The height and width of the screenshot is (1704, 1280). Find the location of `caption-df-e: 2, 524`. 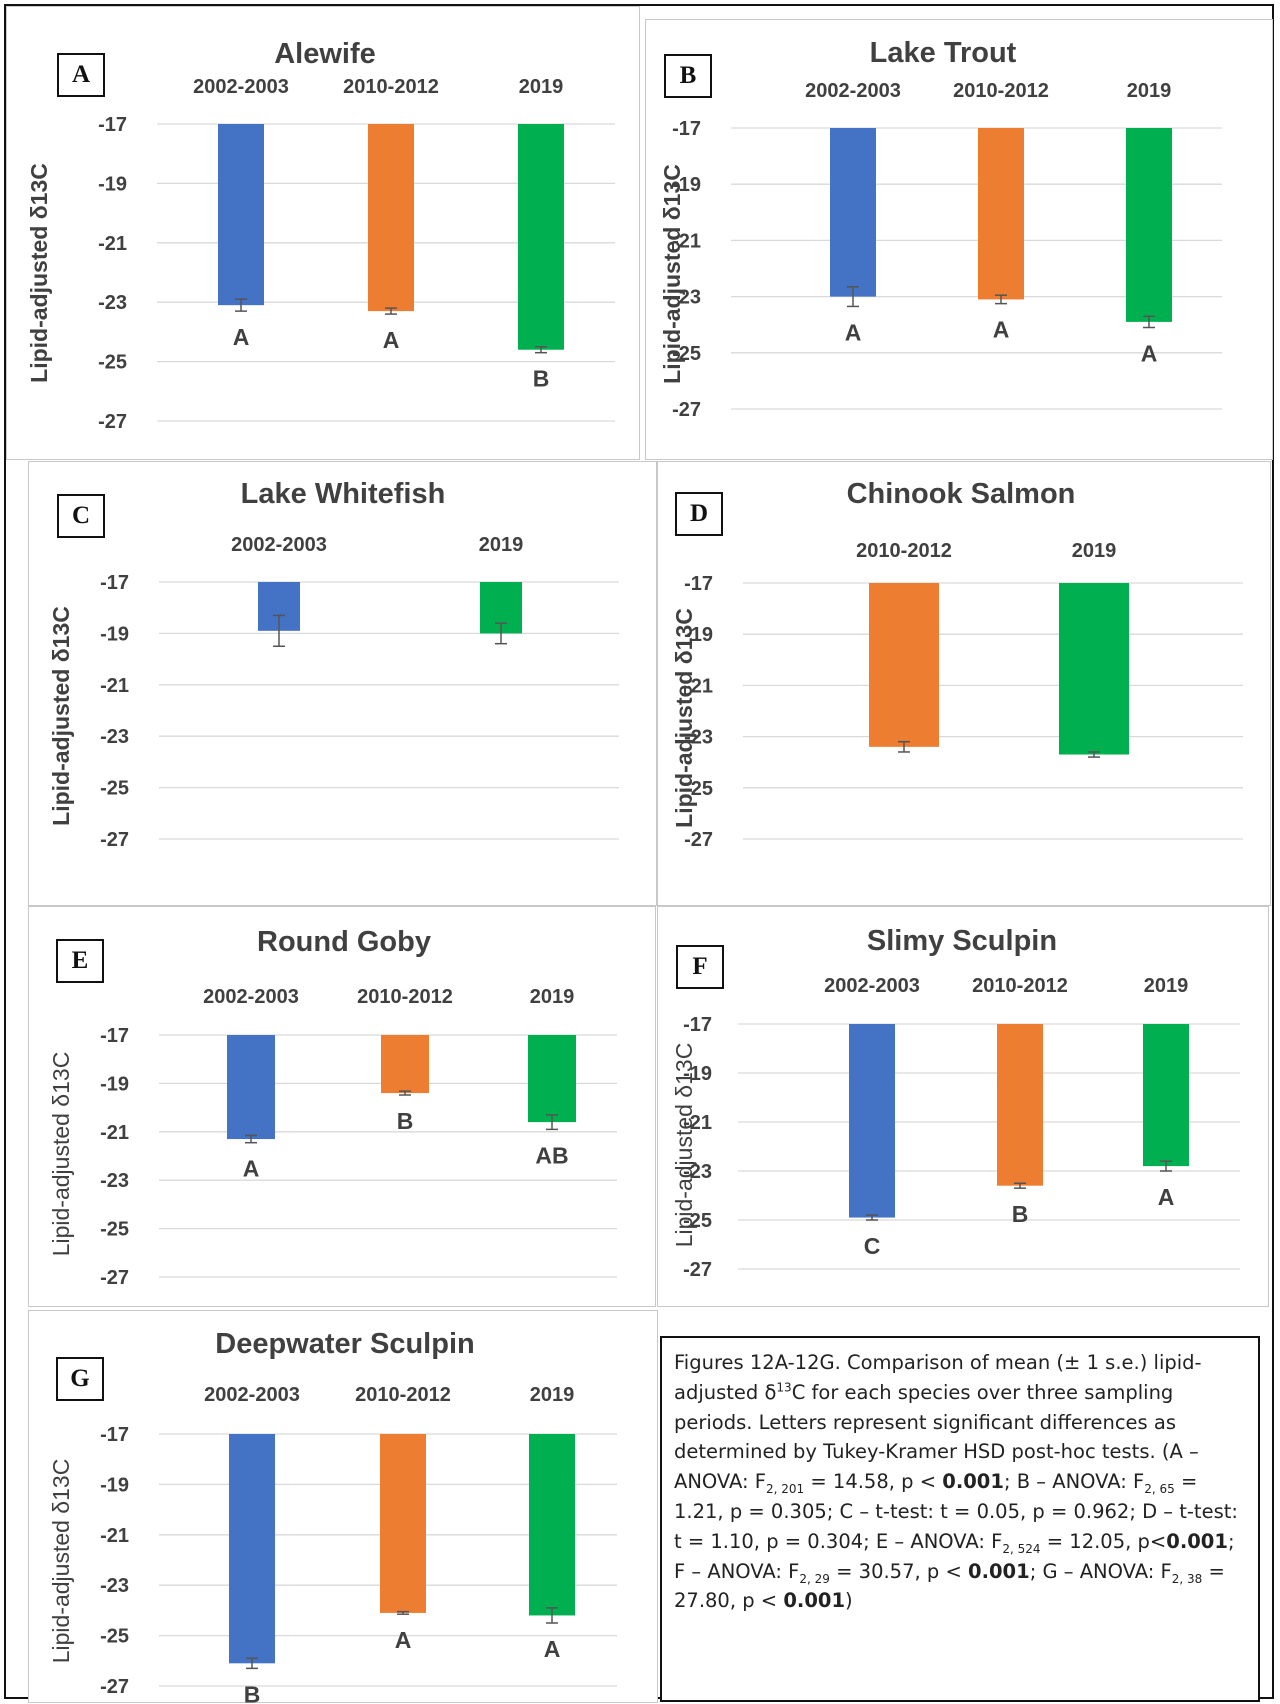

caption-df-e: 2, 524 is located at coordinates (1021, 1548).